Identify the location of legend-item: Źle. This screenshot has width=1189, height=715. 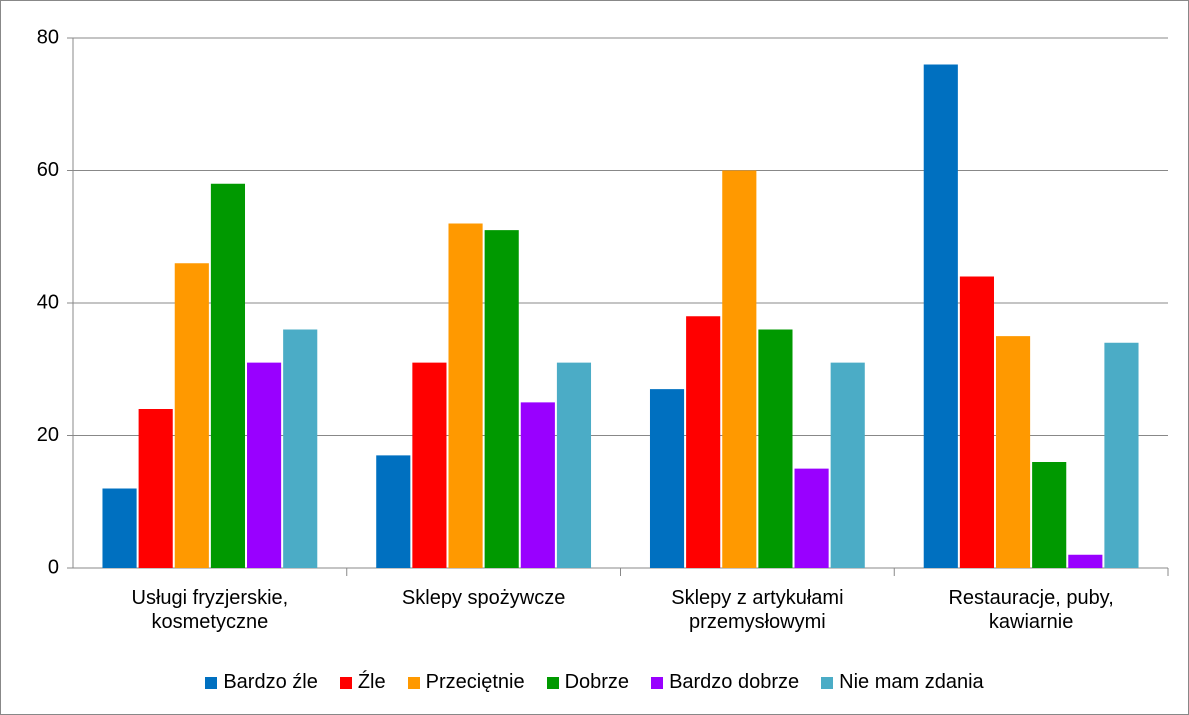
(362, 682).